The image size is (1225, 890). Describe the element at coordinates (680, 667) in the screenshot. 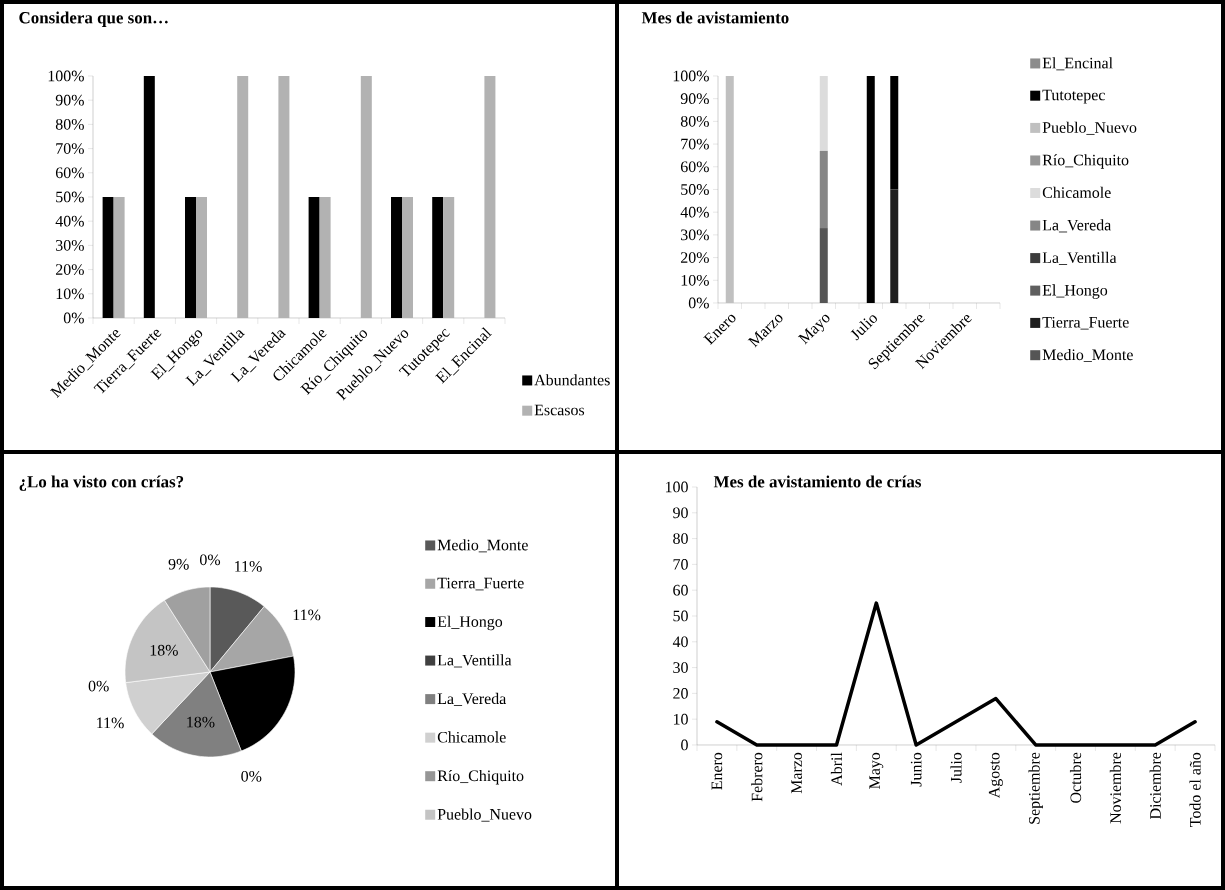

I see `y-tick-label: 30` at that location.